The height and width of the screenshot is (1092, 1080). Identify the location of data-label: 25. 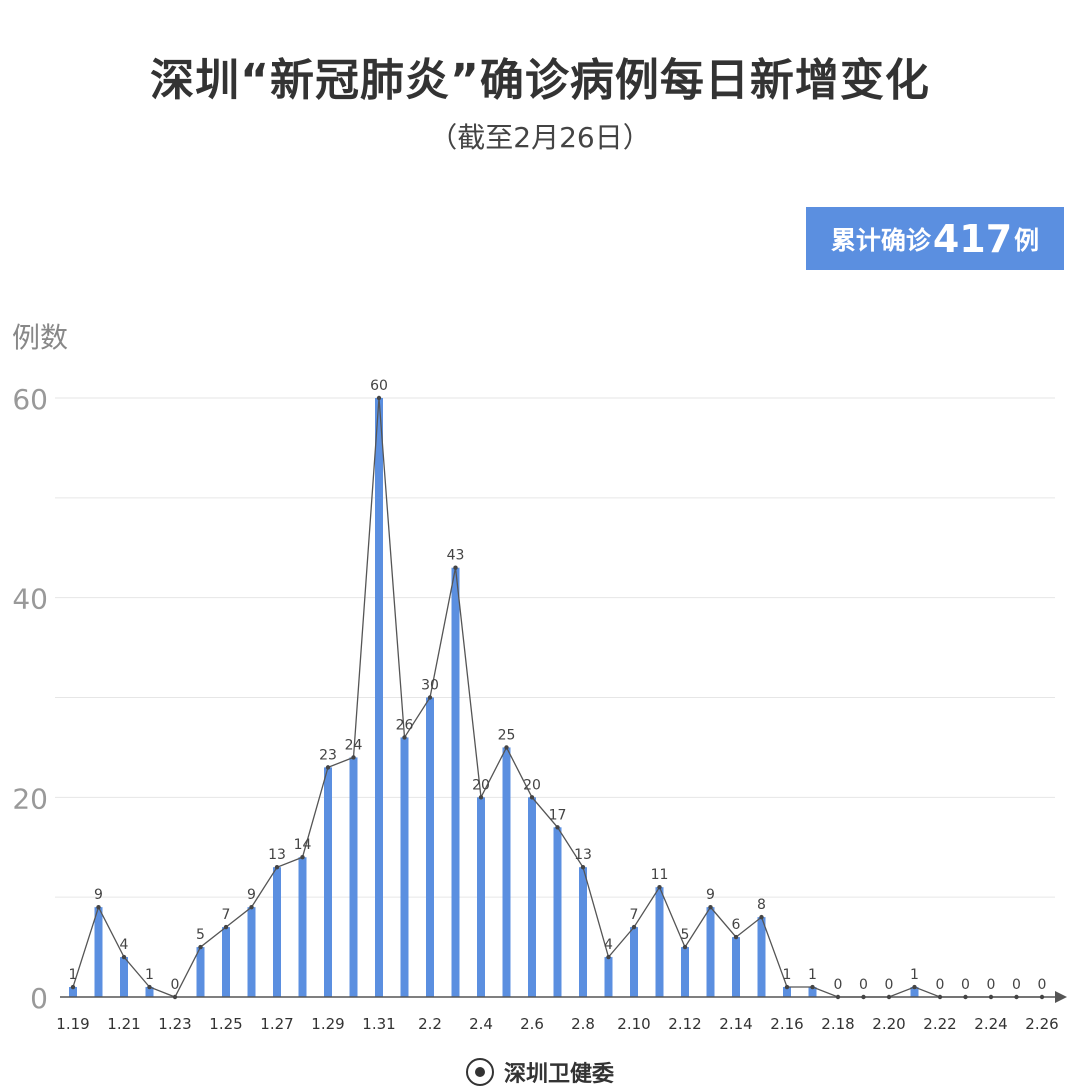
(507, 735).